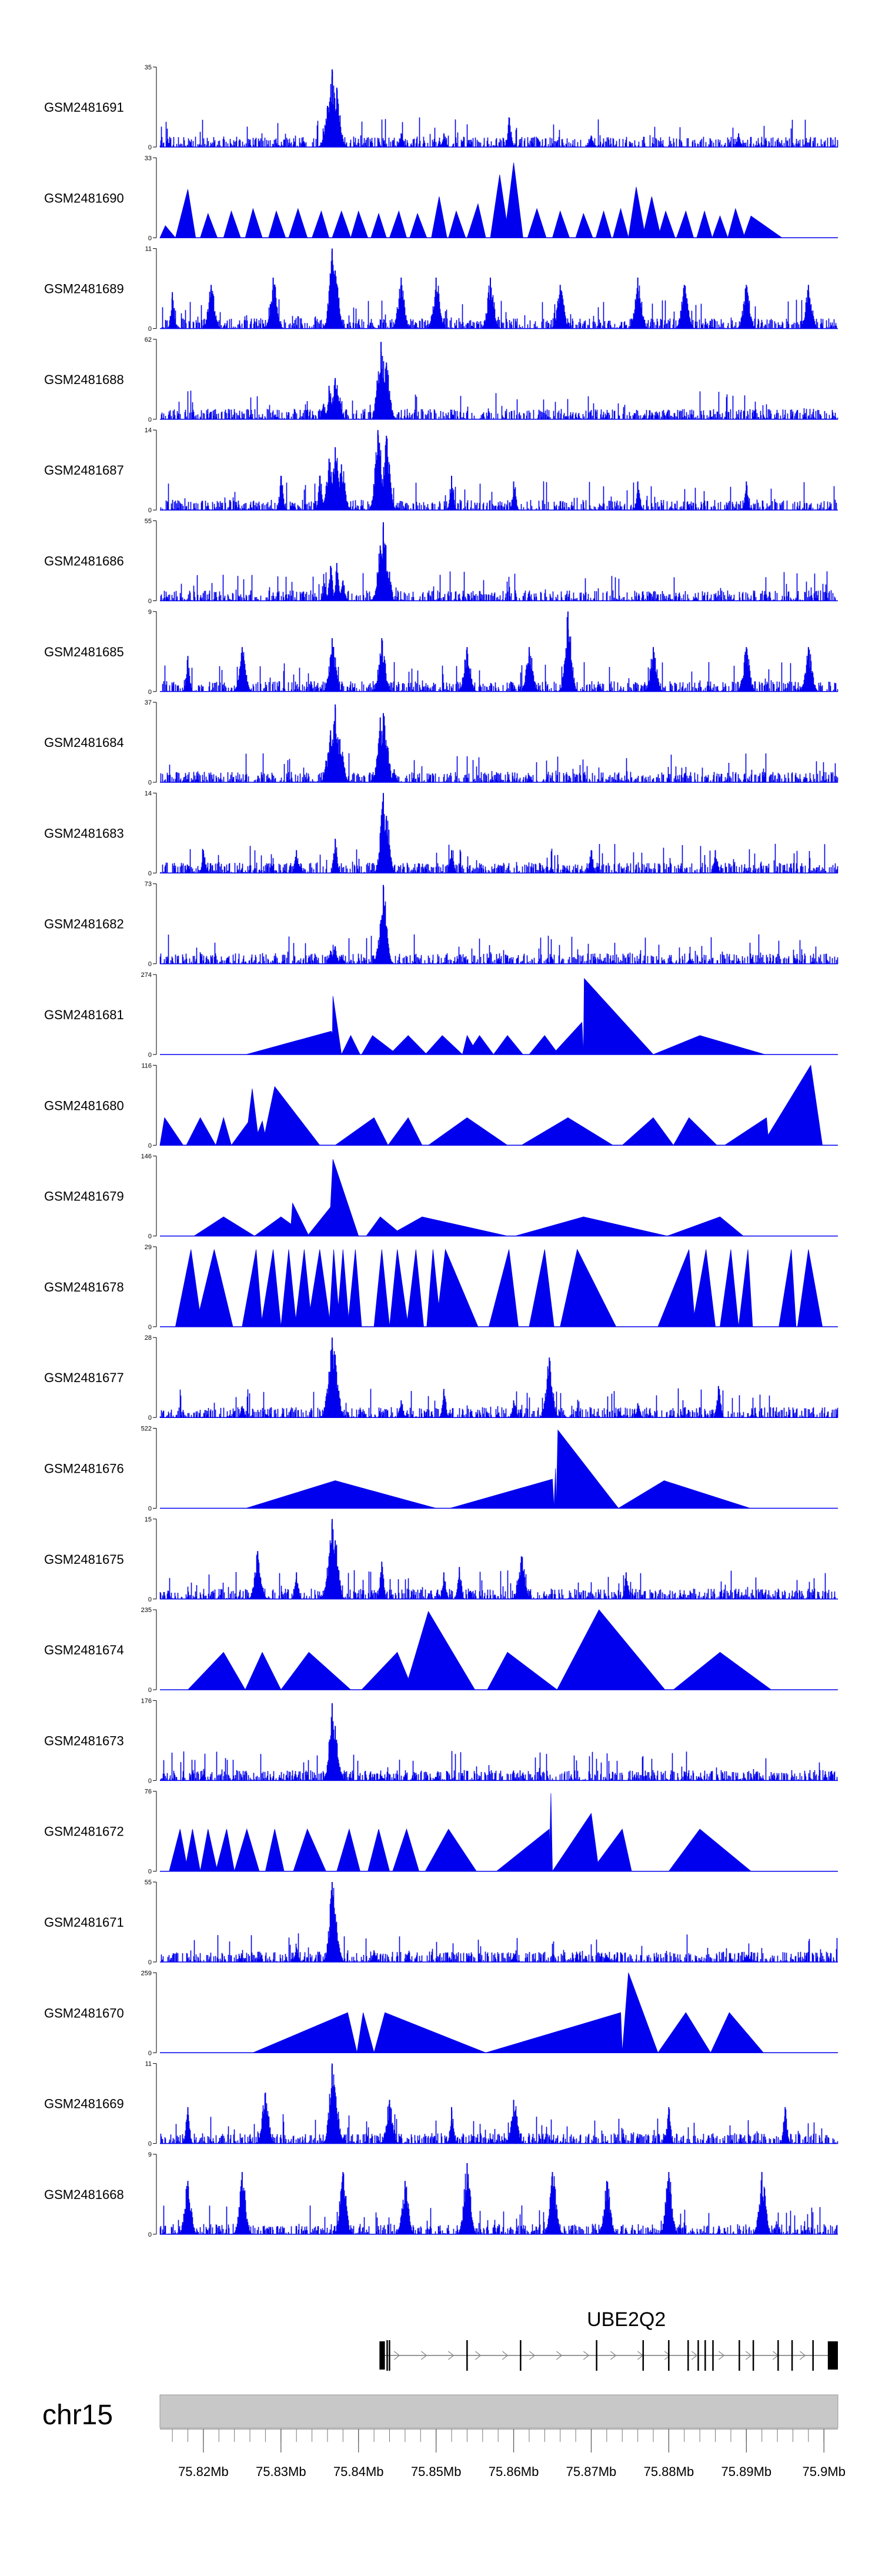 The image size is (882, 2576). I want to click on y-axis-max-label: 37, so click(148, 702).